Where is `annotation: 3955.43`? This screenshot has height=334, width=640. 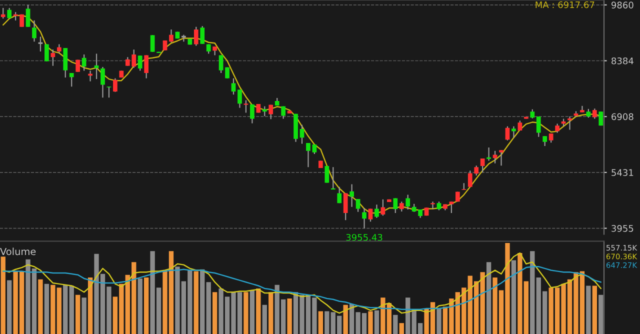 annotation: 3955.43 is located at coordinates (364, 237).